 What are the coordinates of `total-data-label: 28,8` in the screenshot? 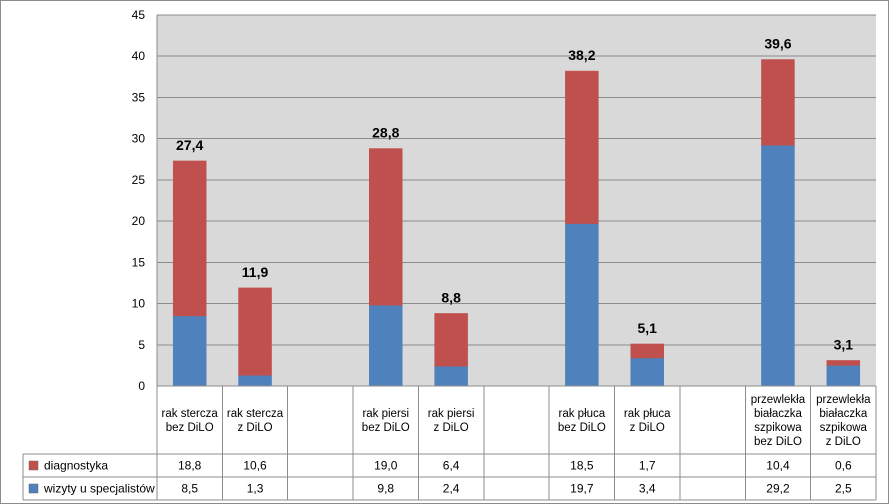 It's located at (385, 133).